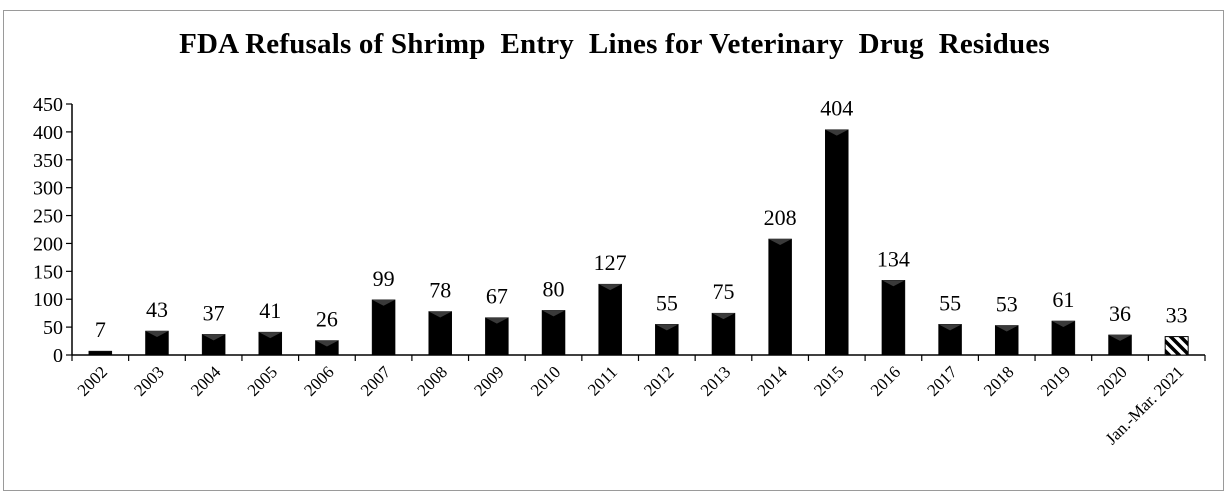 This screenshot has width=1229, height=496. I want to click on bar-2008, so click(440, 333).